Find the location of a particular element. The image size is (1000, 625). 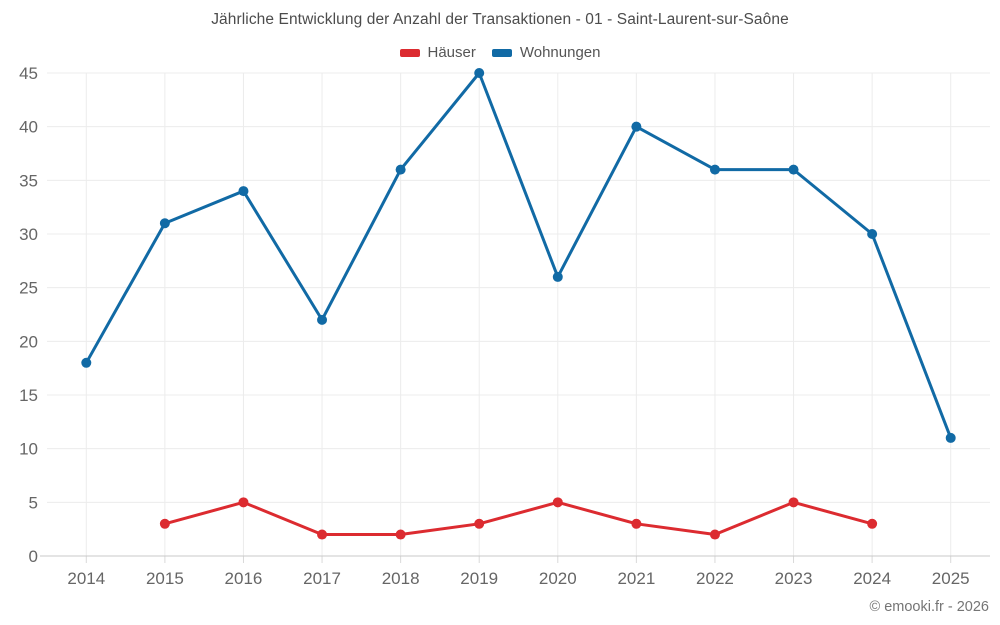

legend-item-haeuser: Häuser is located at coordinates (437, 52).